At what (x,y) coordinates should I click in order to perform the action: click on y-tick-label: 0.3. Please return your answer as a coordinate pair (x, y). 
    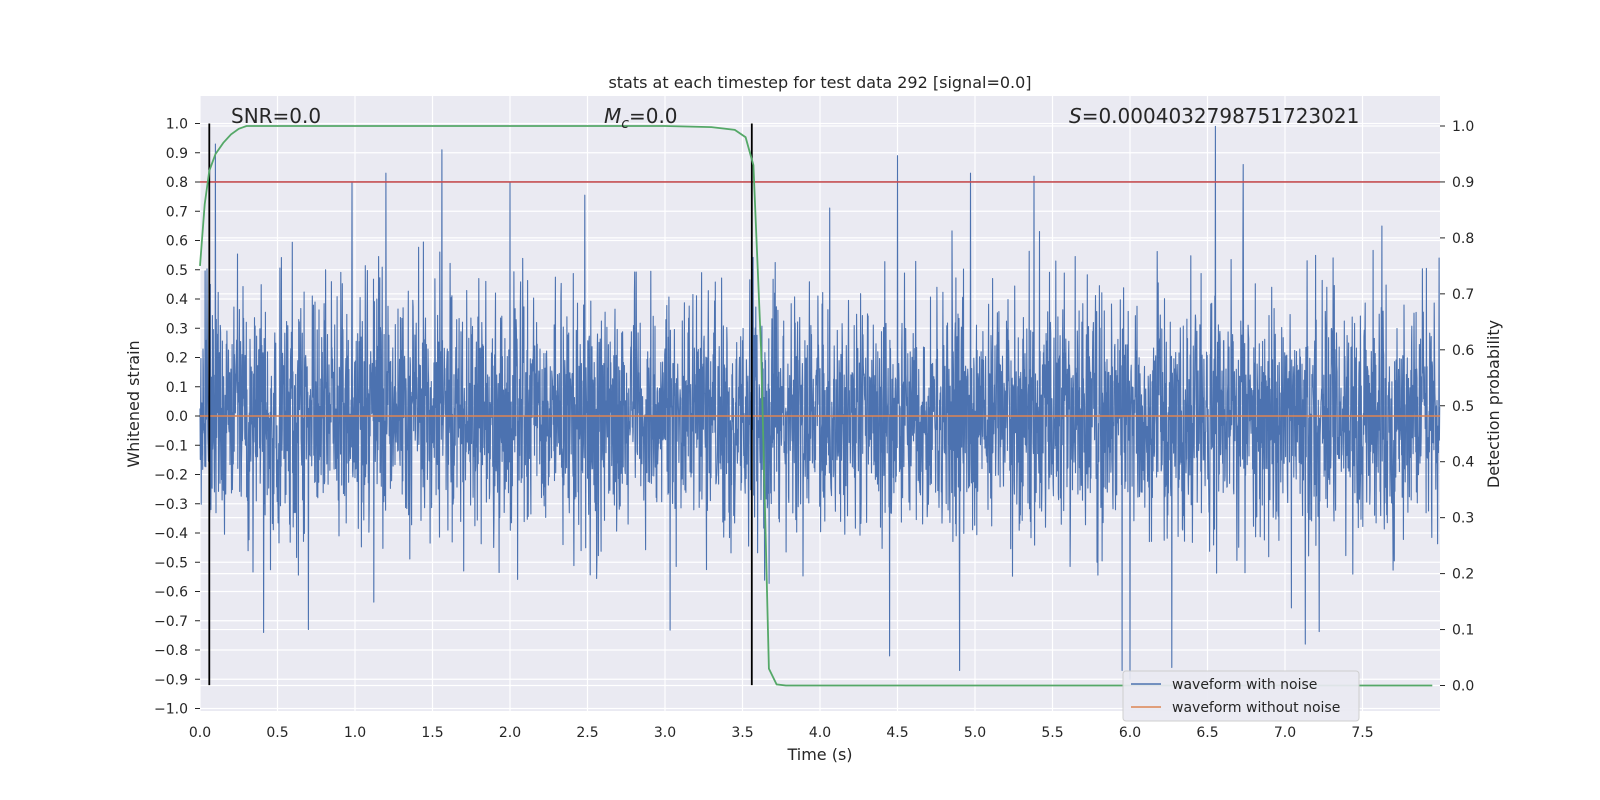
    Looking at the image, I should click on (177, 329).